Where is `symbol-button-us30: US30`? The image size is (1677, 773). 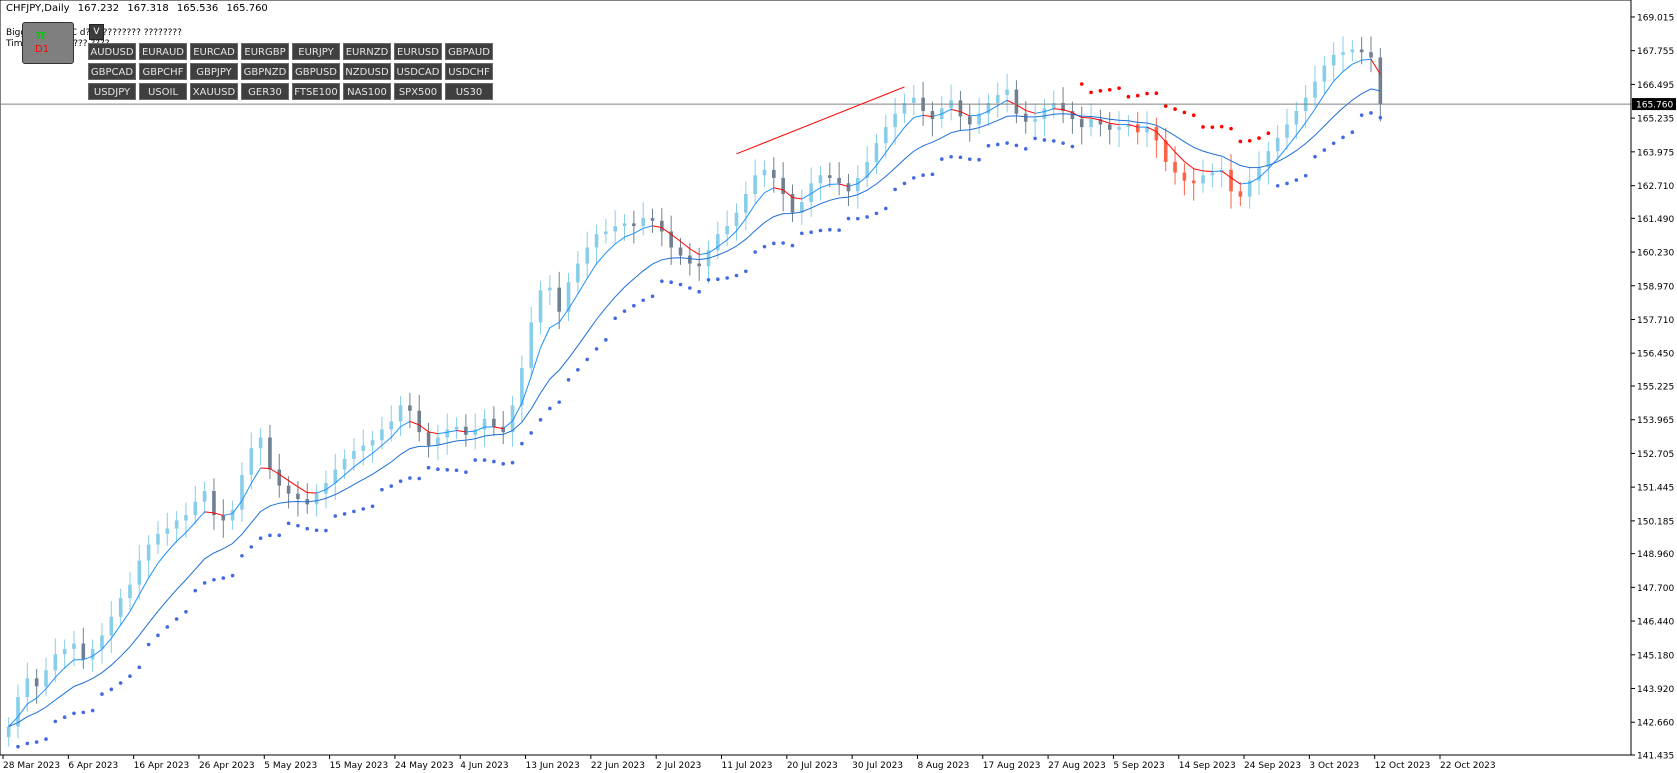 symbol-button-us30: US30 is located at coordinates (469, 91).